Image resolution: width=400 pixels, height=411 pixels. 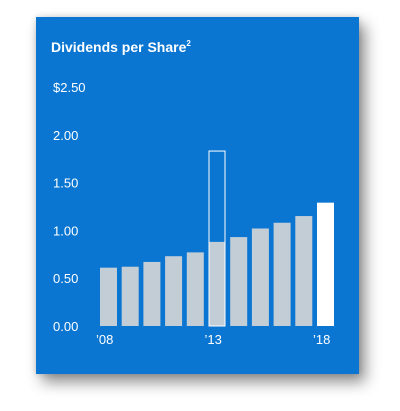 What do you see at coordinates (65, 230) in the screenshot?
I see `y-tick-label: 1.00` at bounding box center [65, 230].